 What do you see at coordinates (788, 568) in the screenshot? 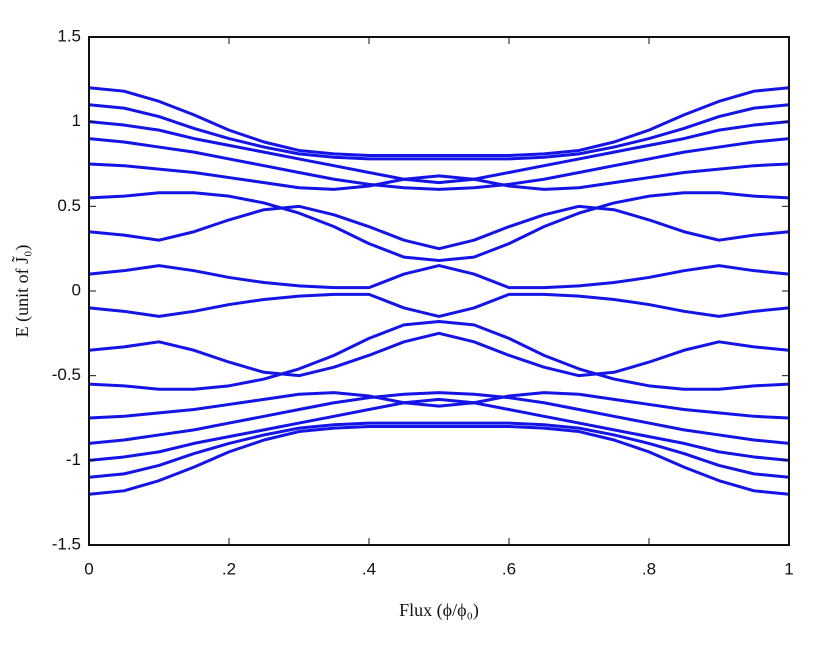
I see `x-tick-label: 1` at bounding box center [788, 568].